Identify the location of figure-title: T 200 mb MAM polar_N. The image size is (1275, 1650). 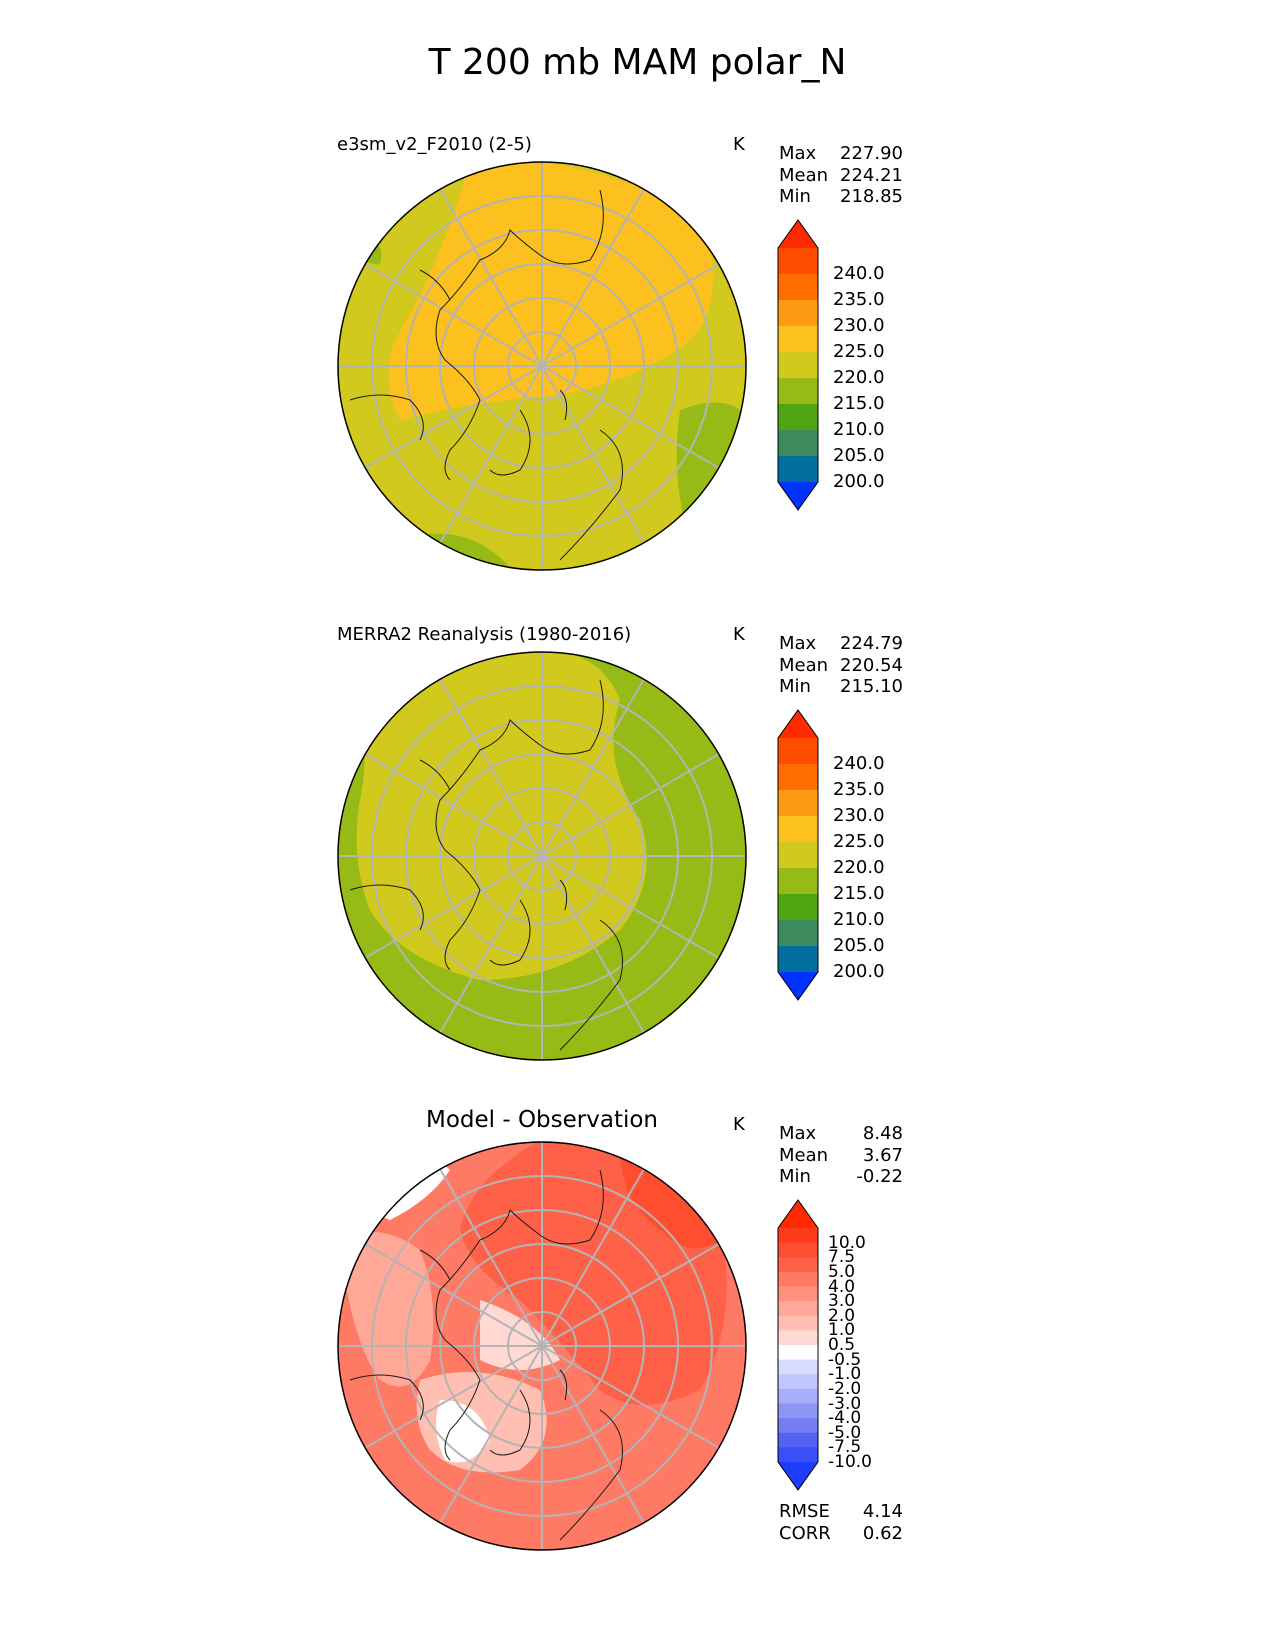
(637, 62).